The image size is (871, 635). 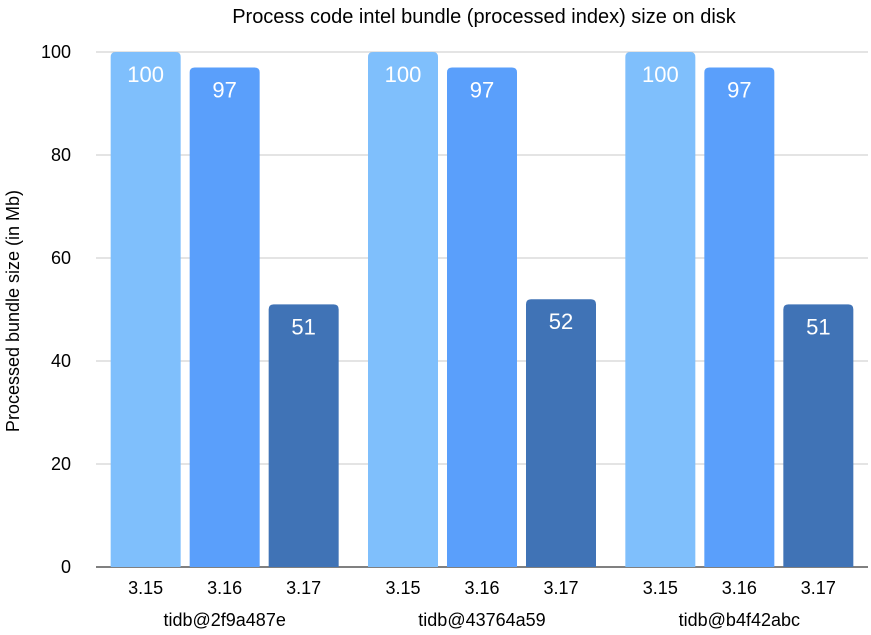 I want to click on bar-tidb@2f9a487e-3.17, so click(x=303, y=435).